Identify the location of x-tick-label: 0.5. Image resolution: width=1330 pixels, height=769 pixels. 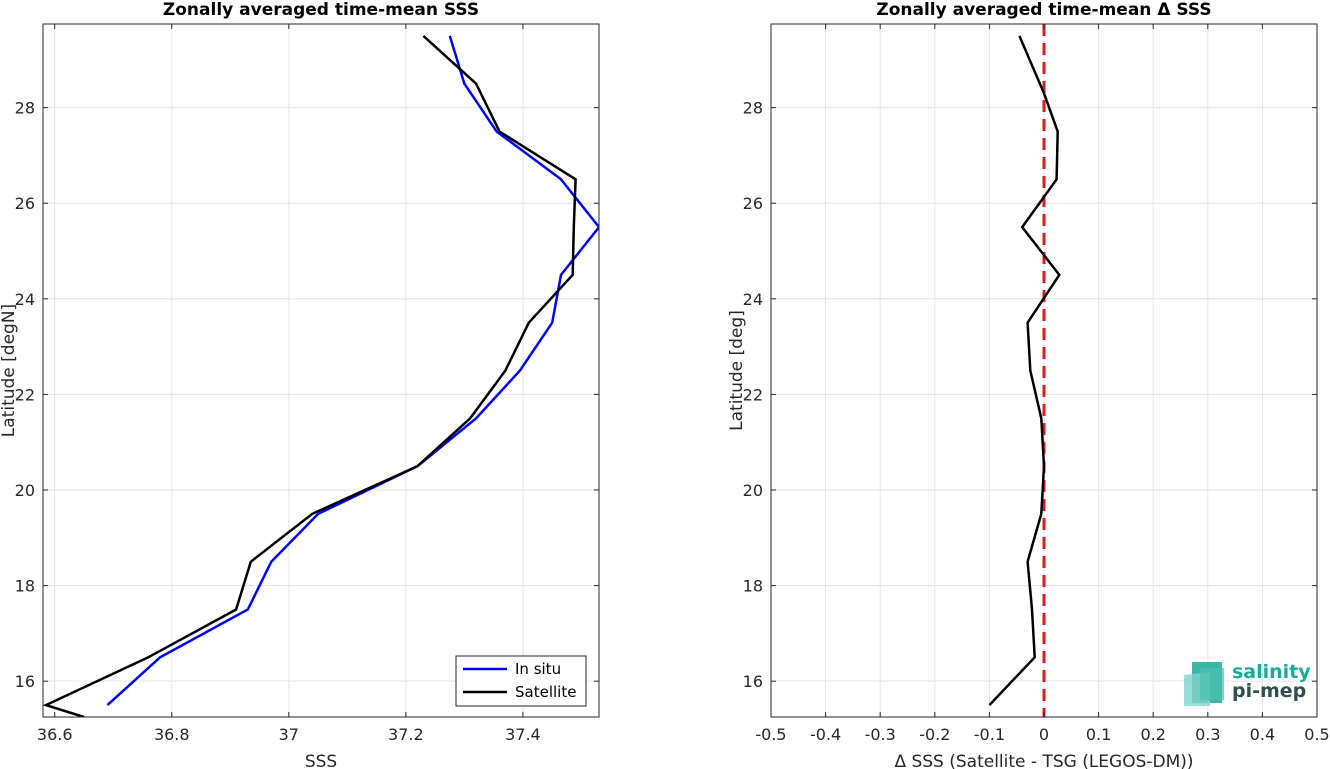
(1316, 734).